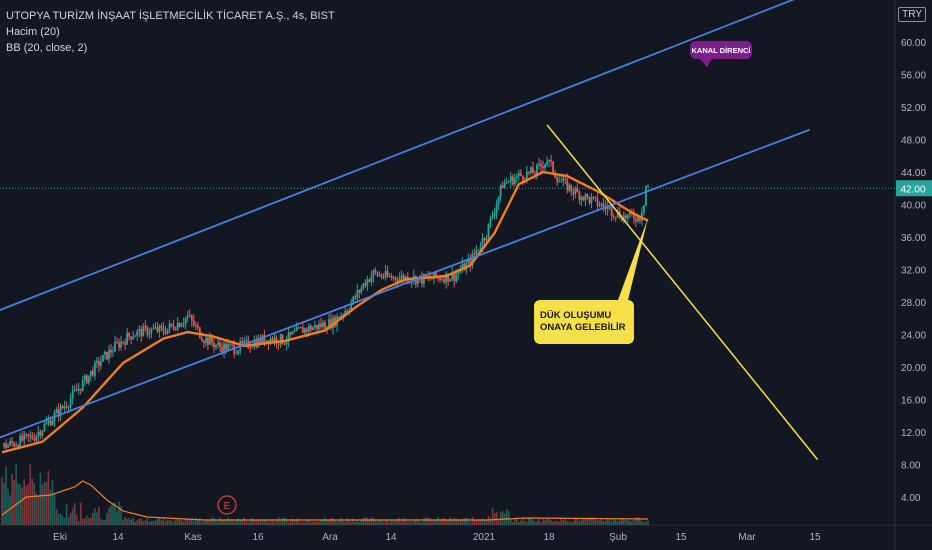 This screenshot has height=550, width=932. What do you see at coordinates (47, 48) in the screenshot?
I see `bollinger-indicator-label: BB (20, close, 2)` at bounding box center [47, 48].